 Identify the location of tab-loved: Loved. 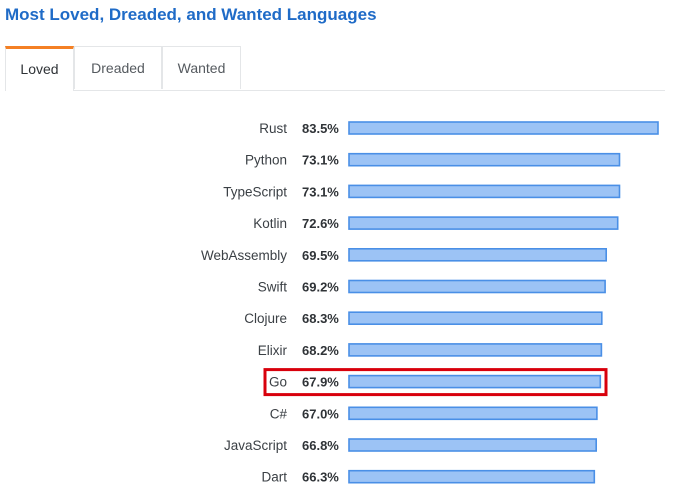
(39, 68).